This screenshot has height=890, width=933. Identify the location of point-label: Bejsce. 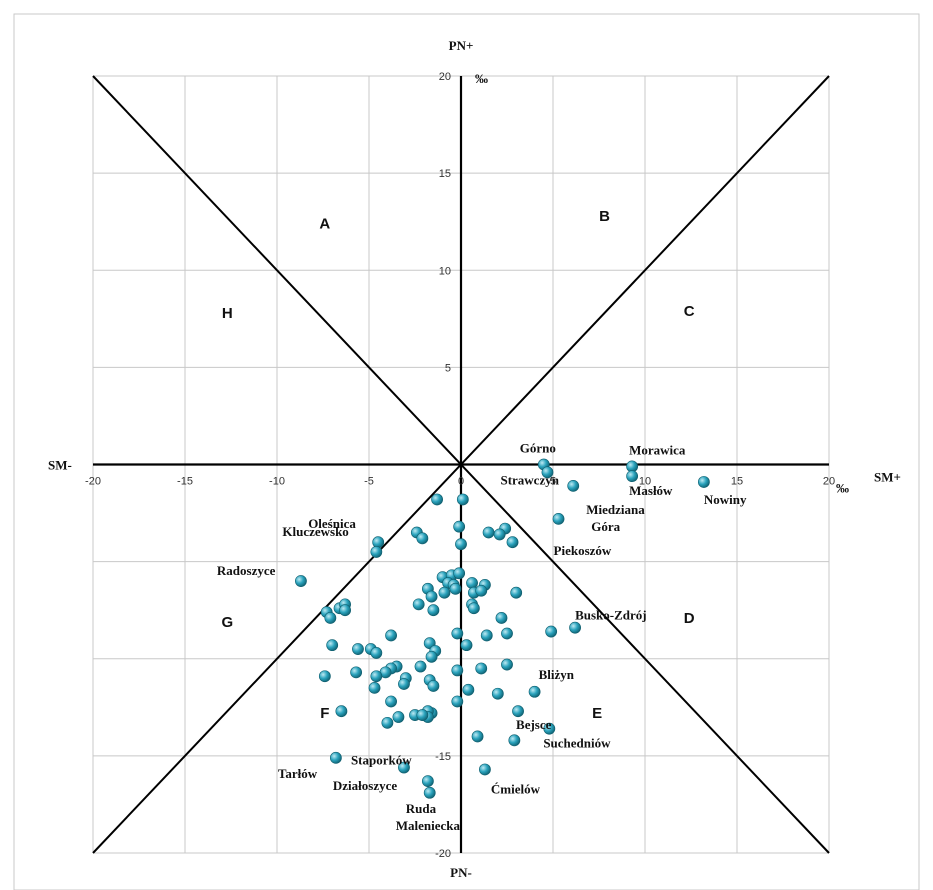
(534, 724).